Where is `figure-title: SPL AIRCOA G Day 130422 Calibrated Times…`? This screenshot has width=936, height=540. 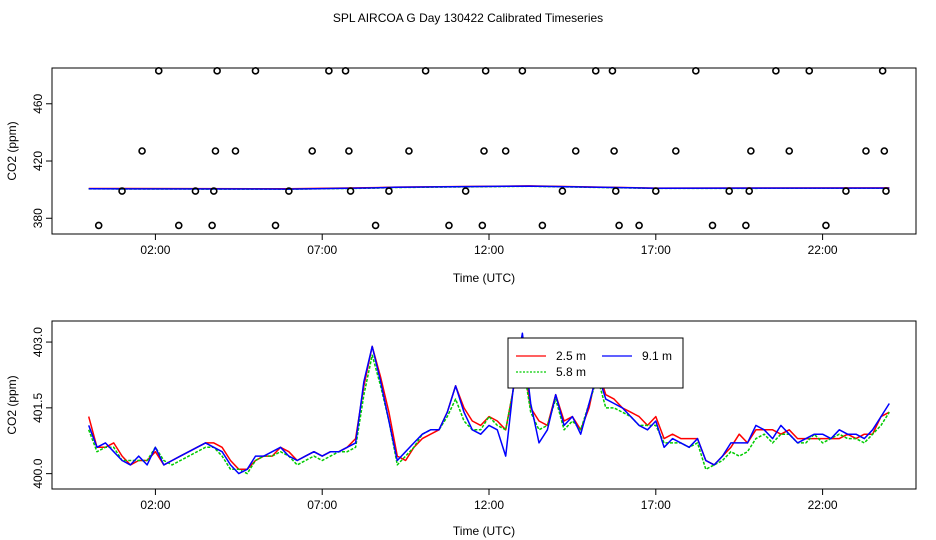 figure-title: SPL AIRCOA G Day 130422 Calibrated Times… is located at coordinates (468, 18).